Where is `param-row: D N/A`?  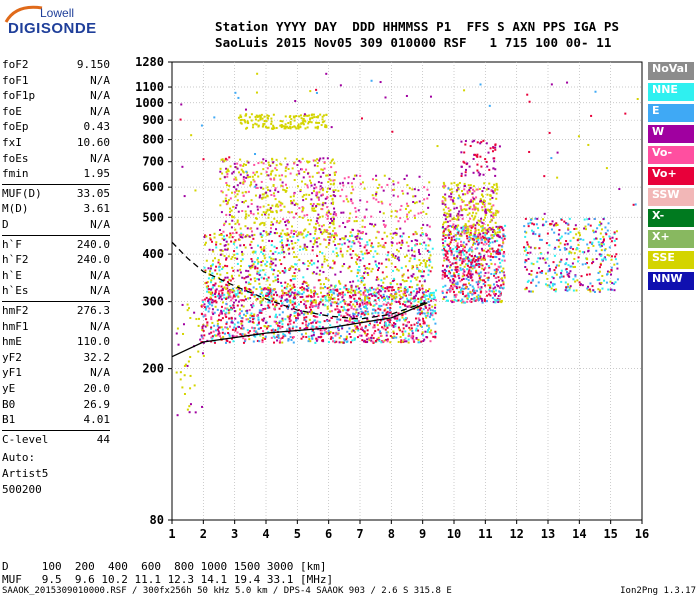
param-row: D N/A is located at coordinates (56, 225).